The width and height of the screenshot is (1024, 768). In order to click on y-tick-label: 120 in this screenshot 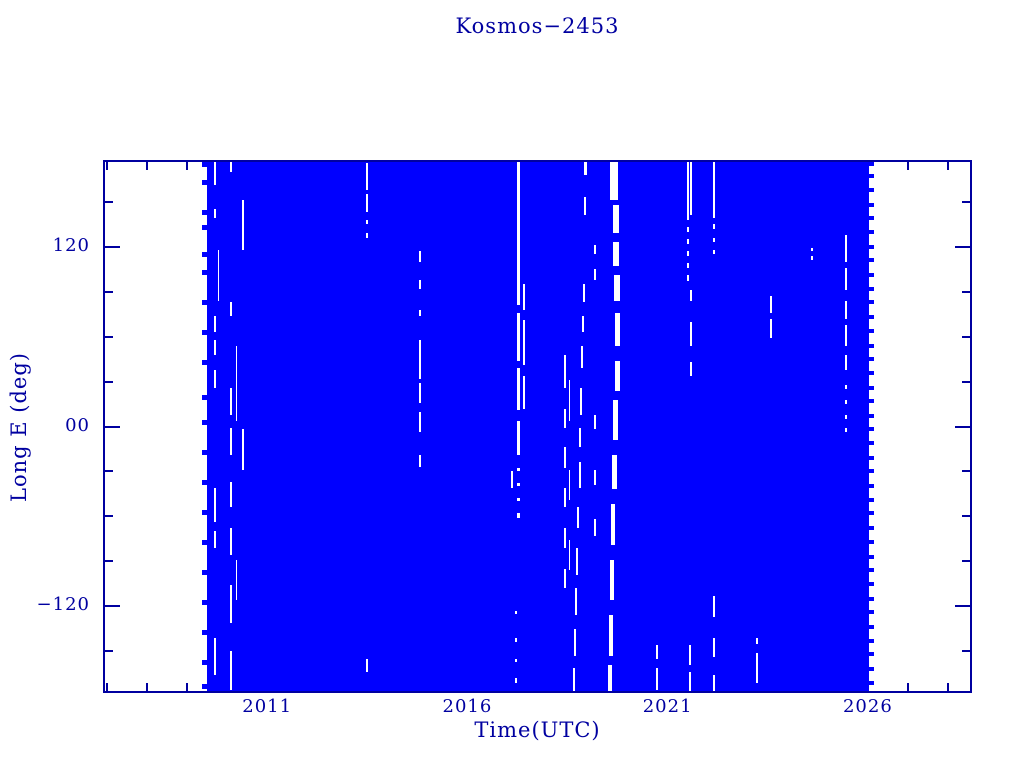, I will do `click(71, 245)`.